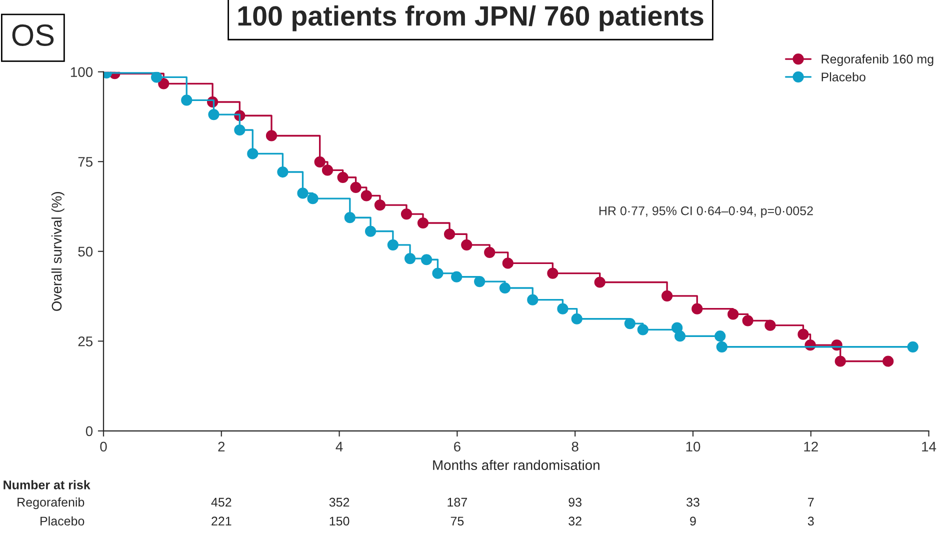 This screenshot has height=540, width=941. What do you see at coordinates (85, 341) in the screenshot?
I see `y-tick-label: 25` at bounding box center [85, 341].